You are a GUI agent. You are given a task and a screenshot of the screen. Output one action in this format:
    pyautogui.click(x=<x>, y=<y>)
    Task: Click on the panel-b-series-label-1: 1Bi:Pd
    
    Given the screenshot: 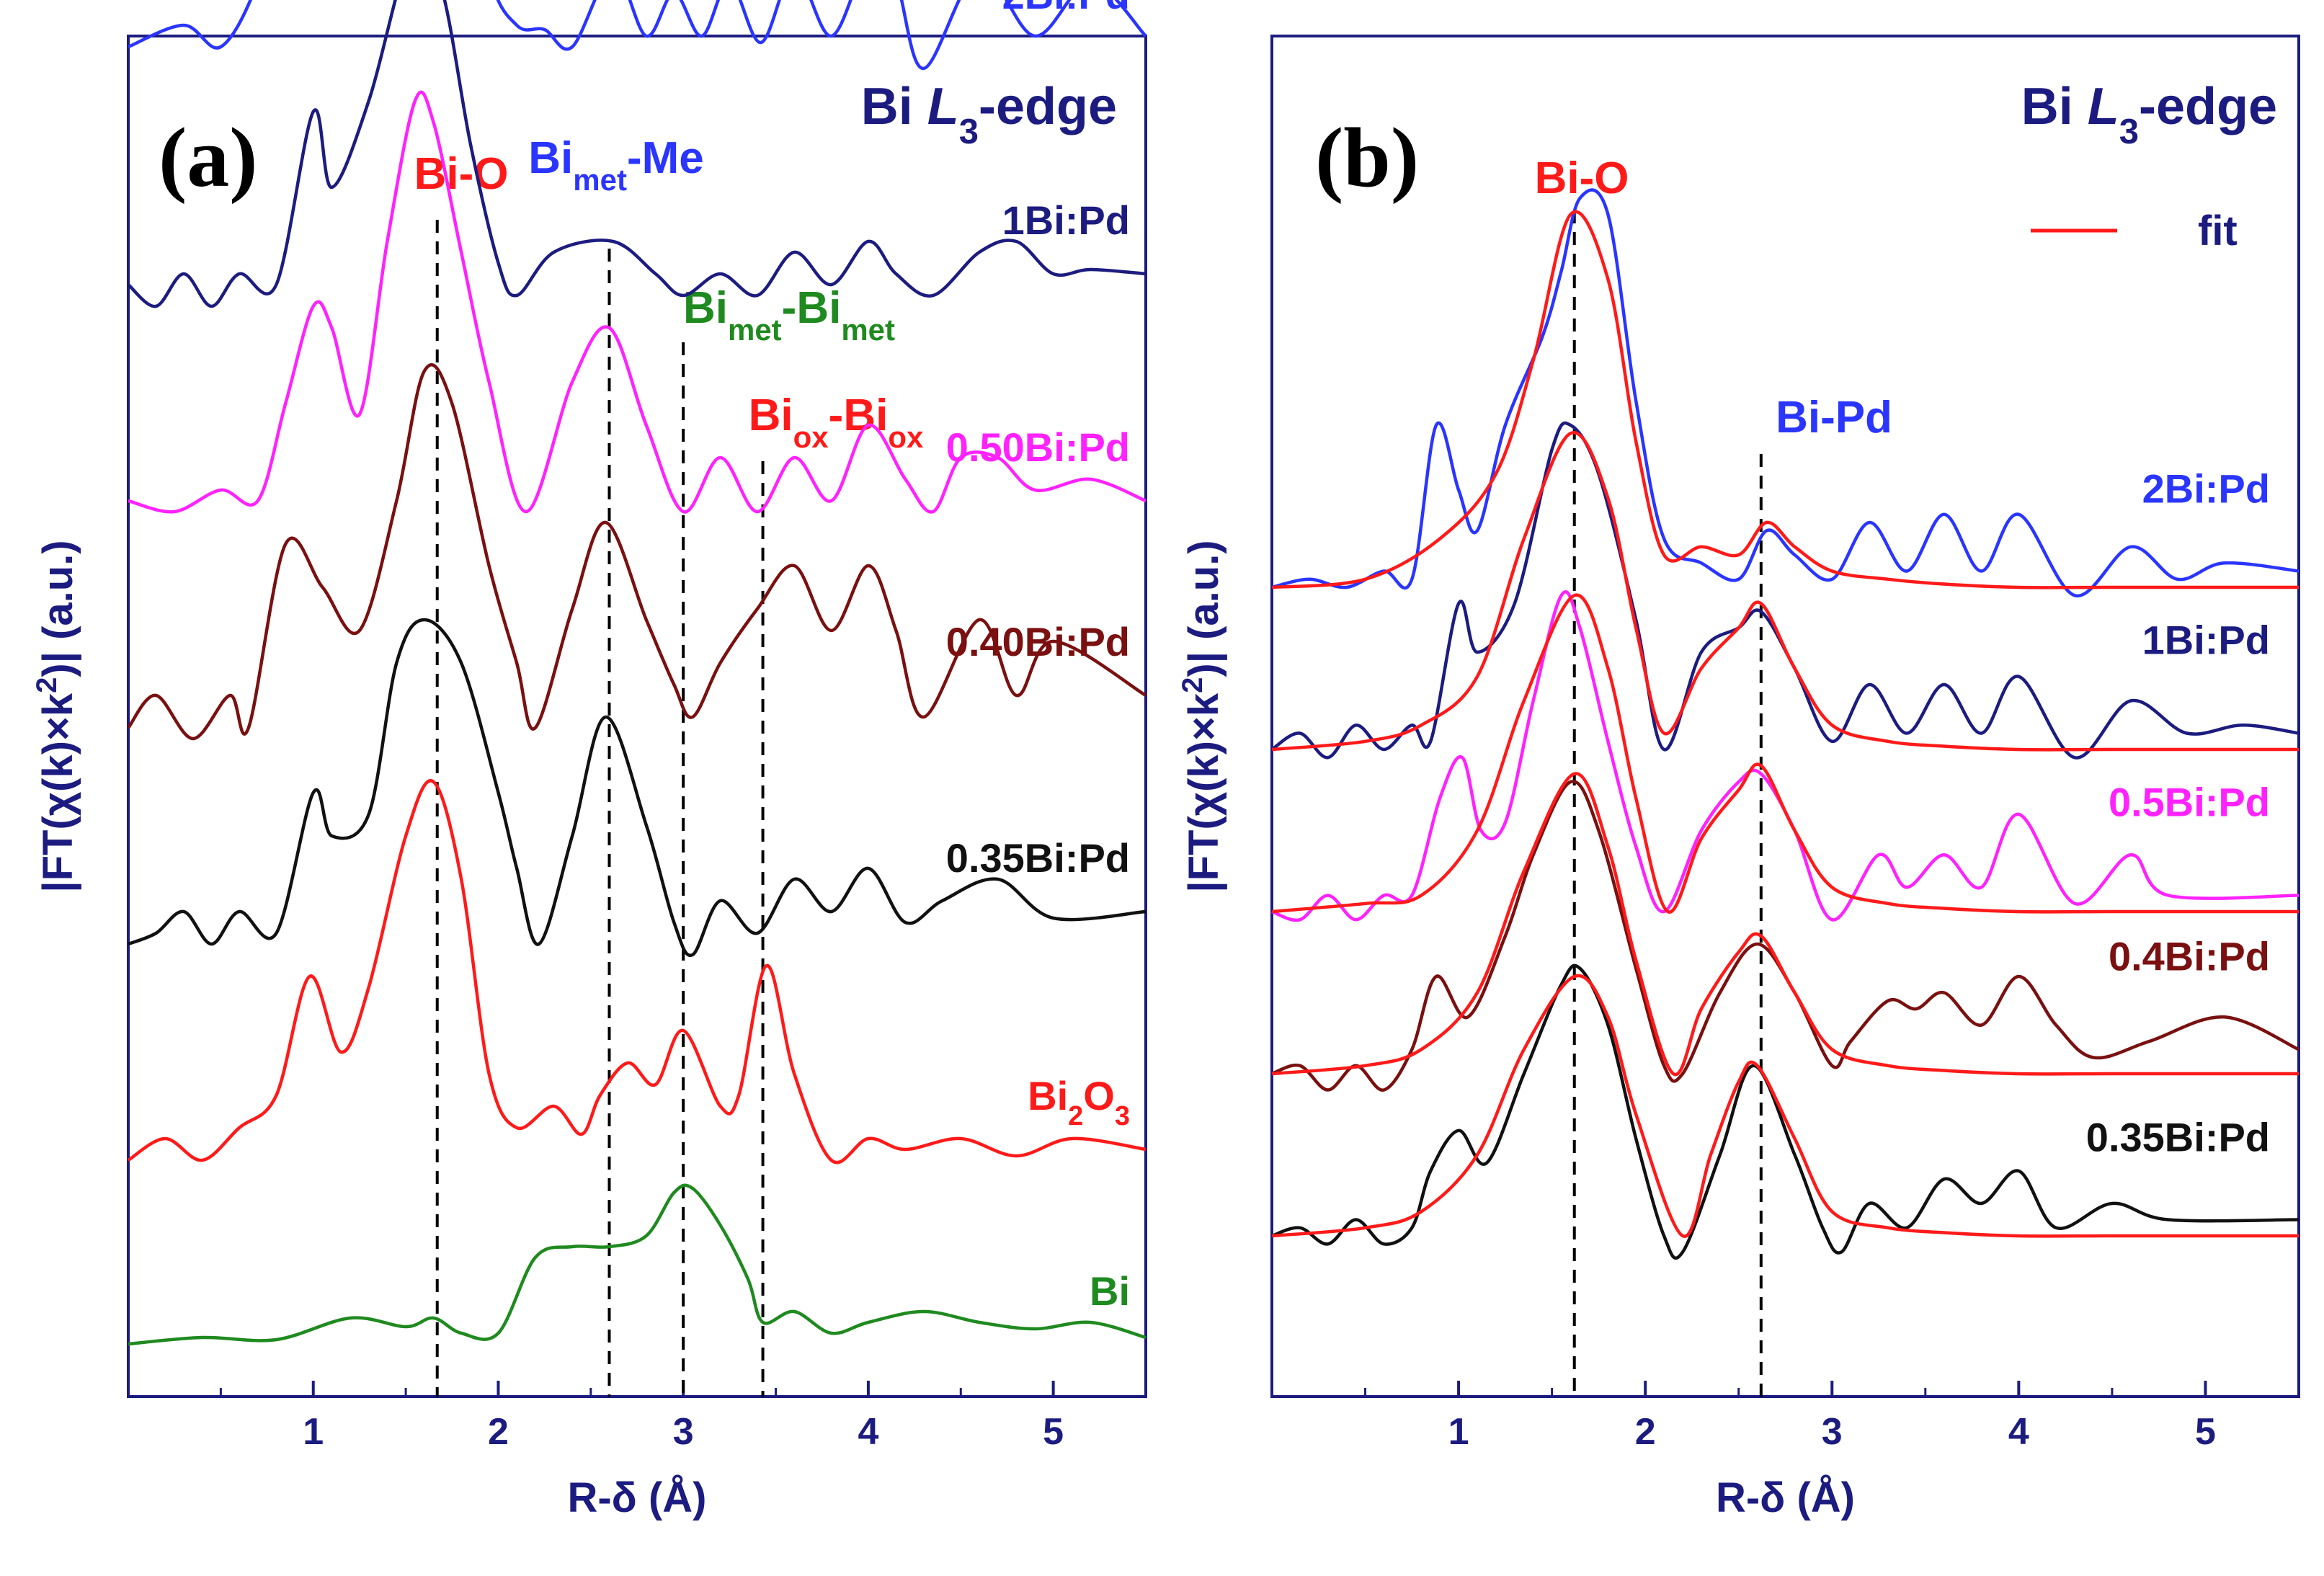 What is the action you would take?
    pyautogui.click(x=2206, y=640)
    